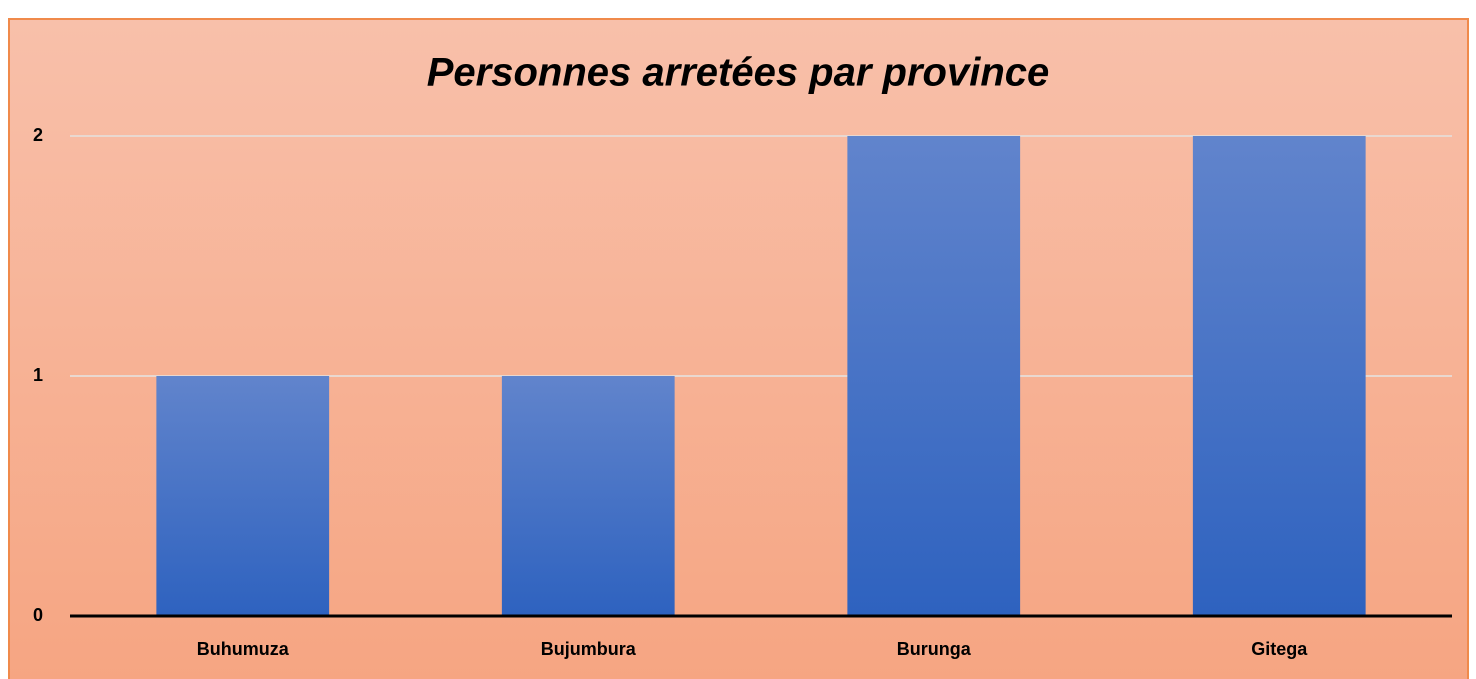 The height and width of the screenshot is (679, 1476). What do you see at coordinates (589, 649) in the screenshot?
I see `x-tick-label: Bujumbura` at bounding box center [589, 649].